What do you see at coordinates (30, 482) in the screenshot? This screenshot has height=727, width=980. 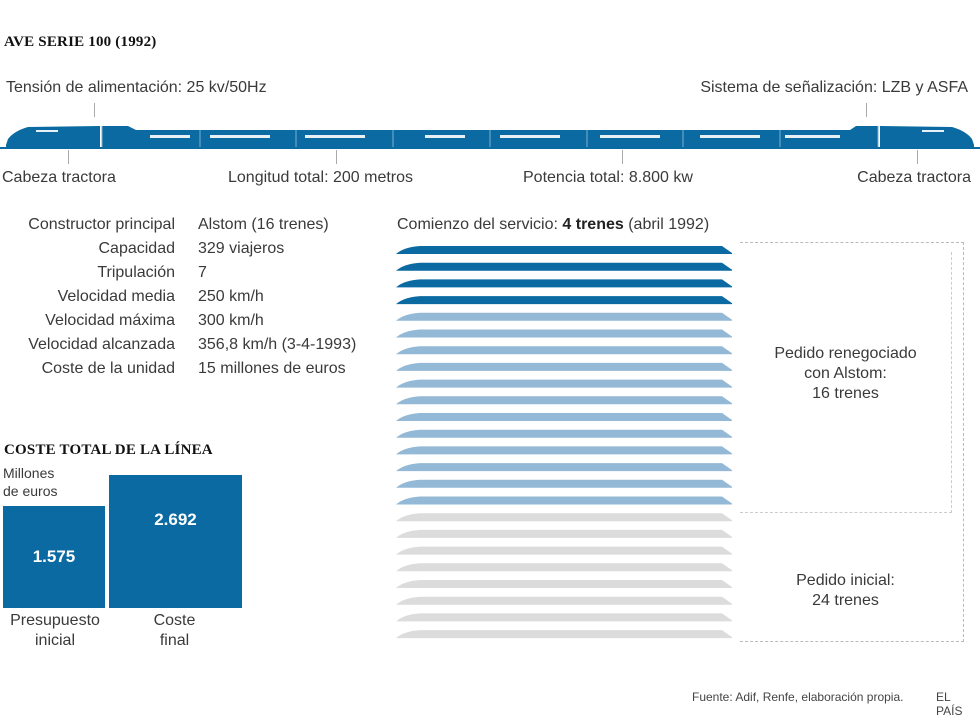 I see `cost-chart-unit: Millones de euros` at bounding box center [30, 482].